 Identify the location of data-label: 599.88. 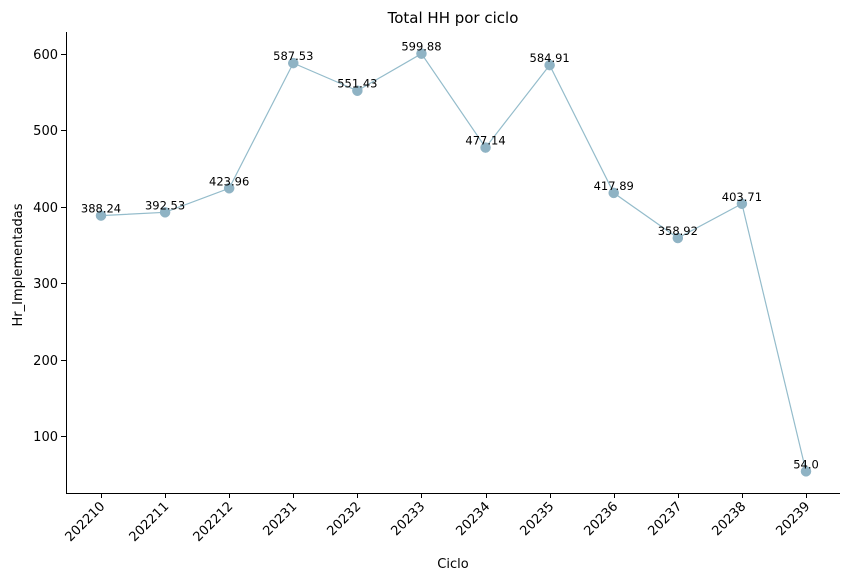
(421, 47).